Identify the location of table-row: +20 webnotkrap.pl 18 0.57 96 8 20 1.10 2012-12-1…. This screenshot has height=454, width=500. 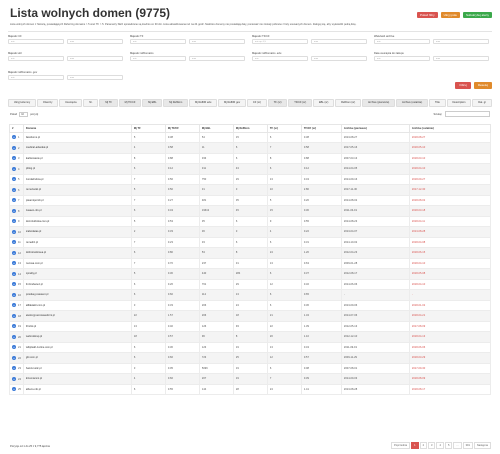
(250, 337).